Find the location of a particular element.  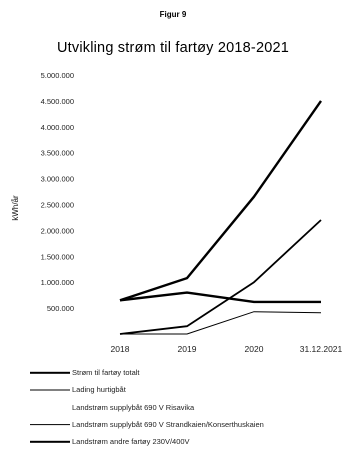

y-axis-label: kWh/år is located at coordinates (15, 208).